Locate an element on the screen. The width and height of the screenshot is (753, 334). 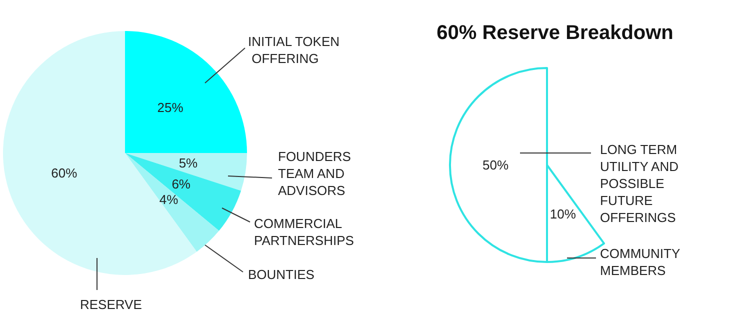
slice-label: COMMUNITY MEMBERS is located at coordinates (642, 262).